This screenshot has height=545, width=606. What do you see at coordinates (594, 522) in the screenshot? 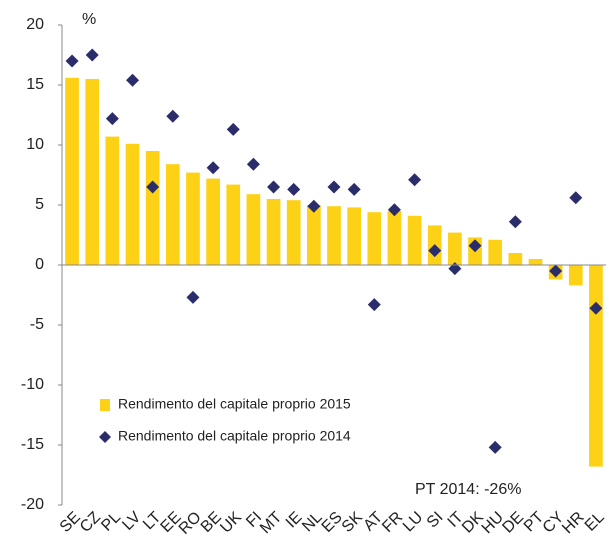
I see `x-tick-label: EL` at bounding box center [594, 522].